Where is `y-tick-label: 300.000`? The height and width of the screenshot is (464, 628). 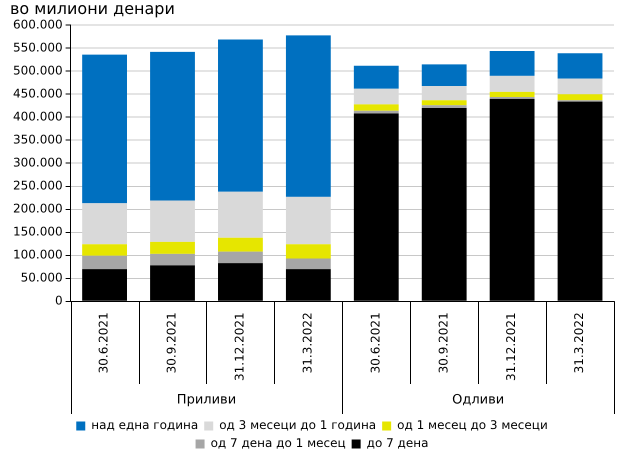 y-tick-label: 300.000 is located at coordinates (38, 162).